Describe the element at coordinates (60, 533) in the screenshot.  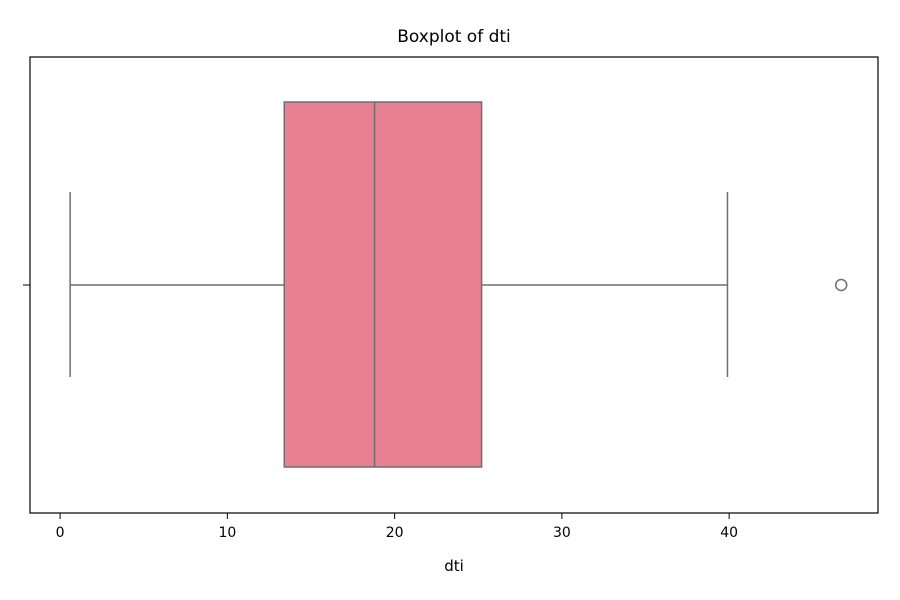
I see `x-tick-label: 0` at that location.